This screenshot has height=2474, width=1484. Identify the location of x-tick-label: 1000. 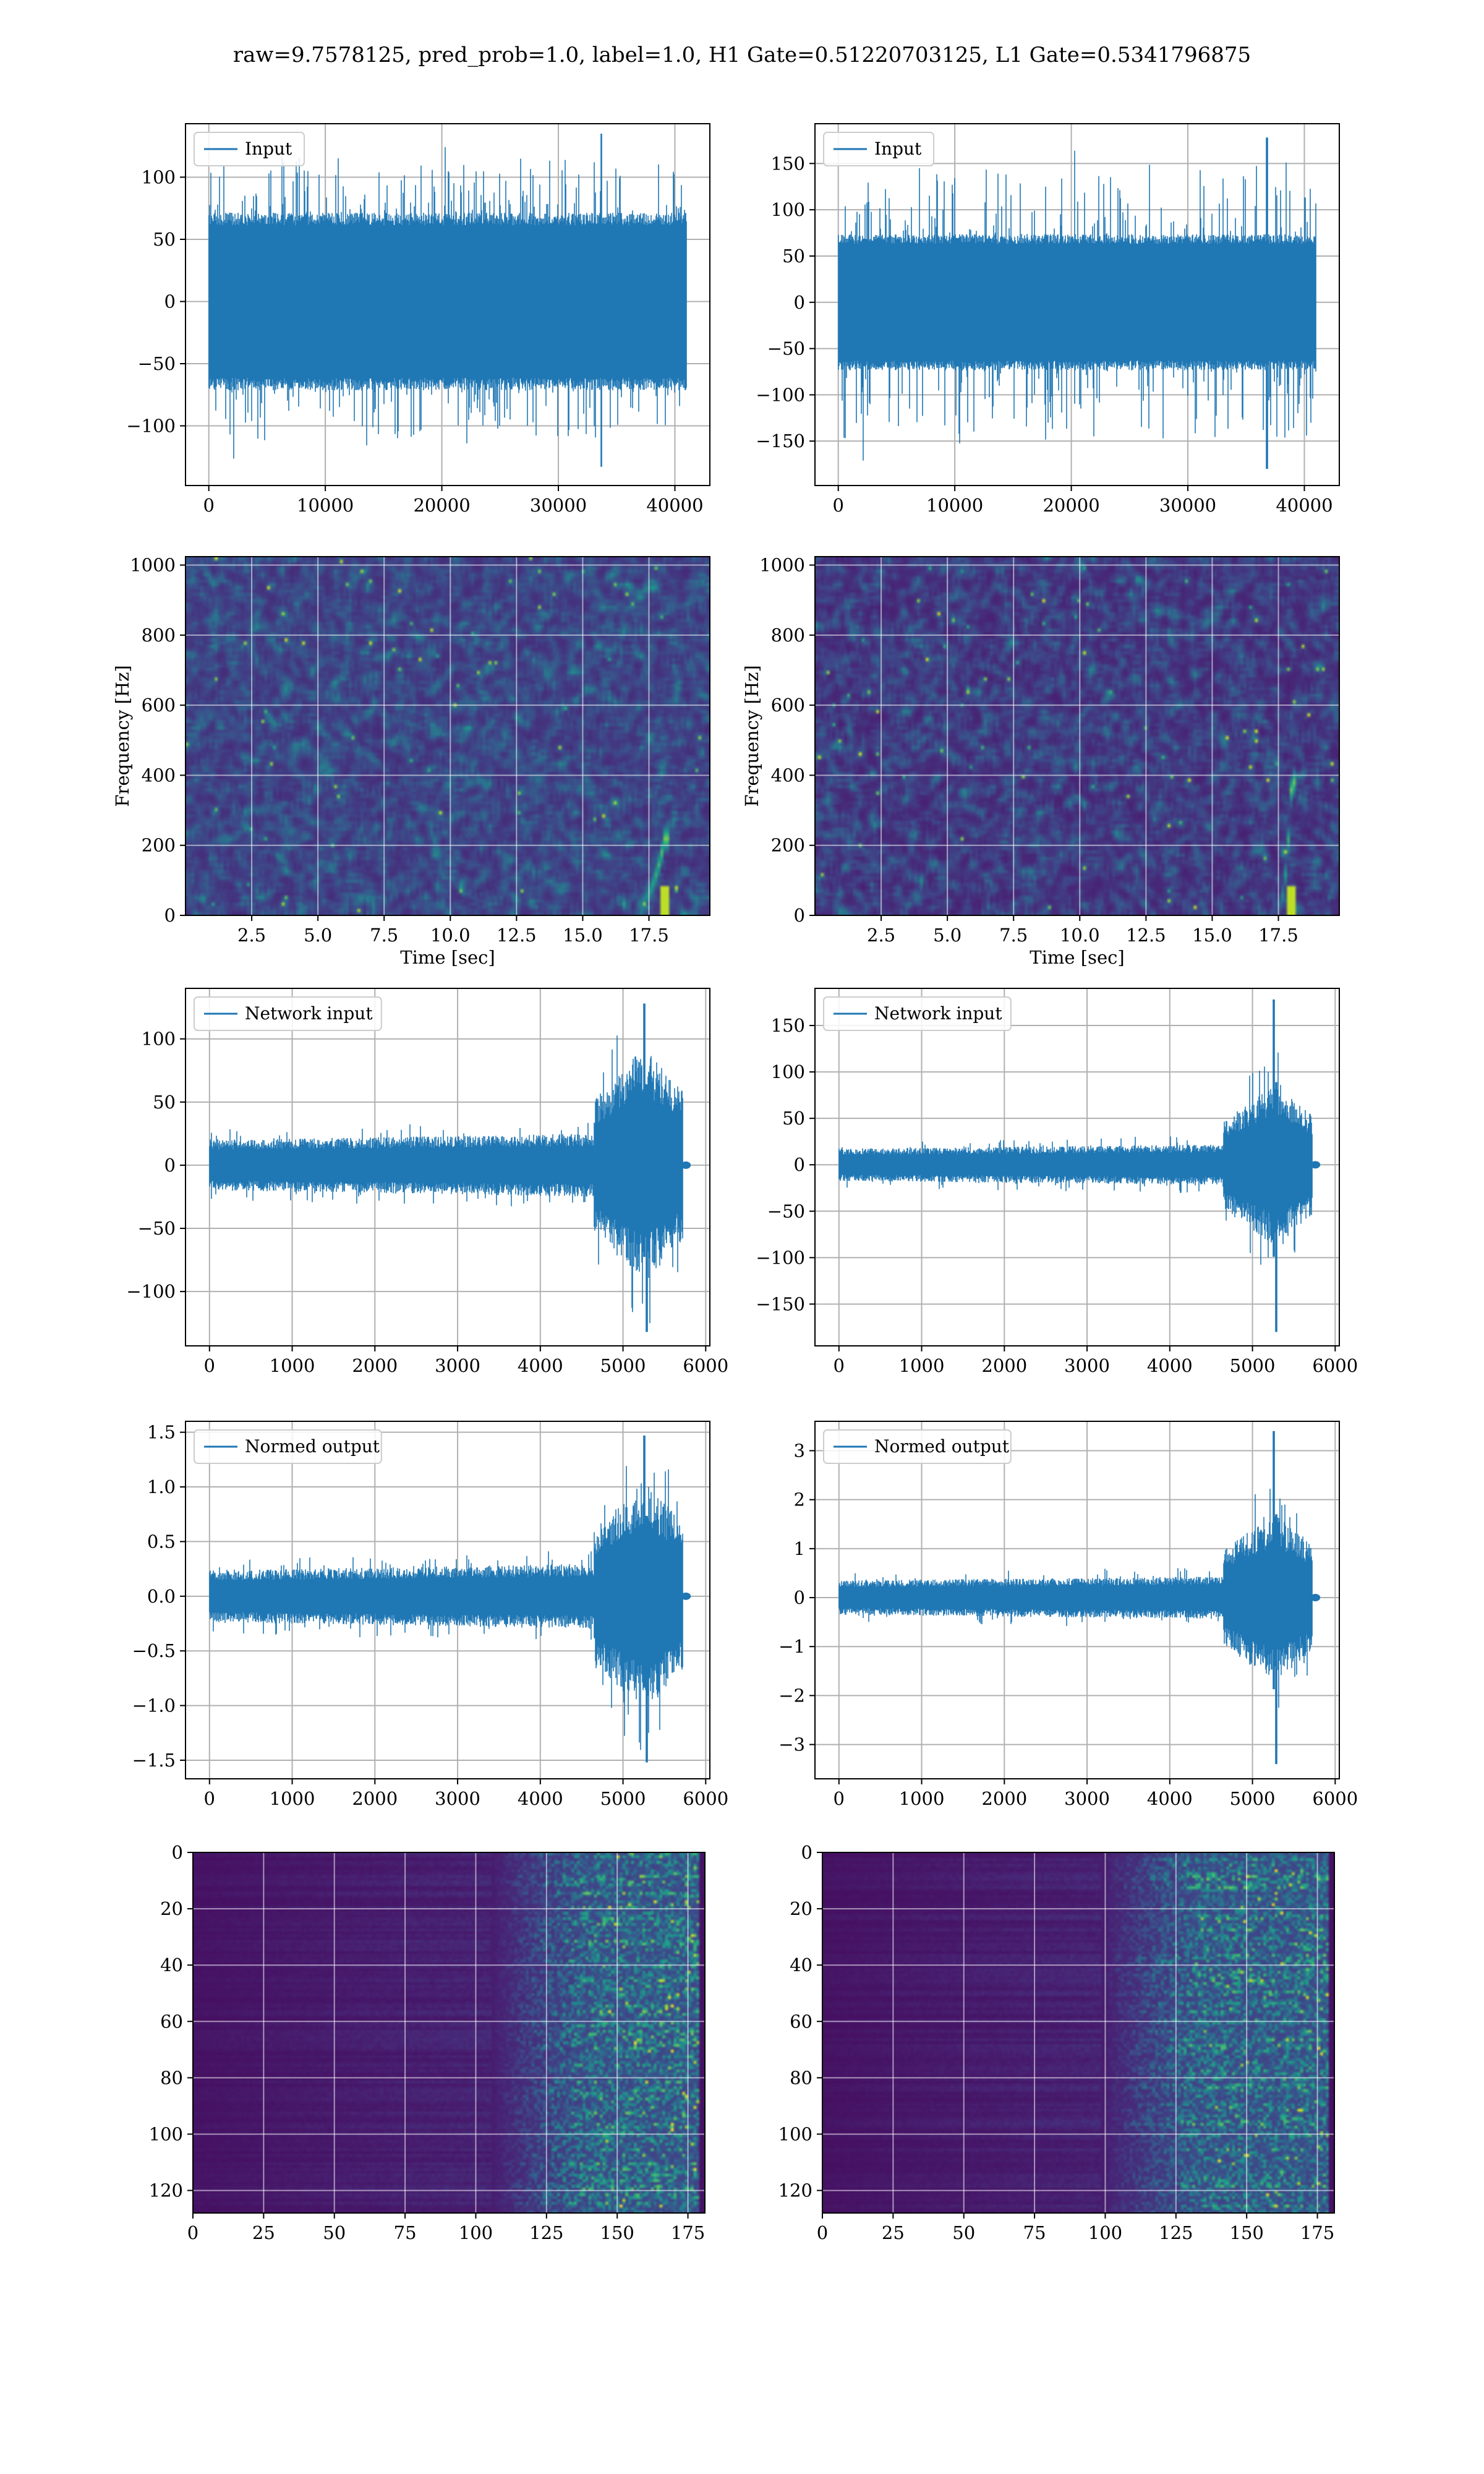
(922, 1798).